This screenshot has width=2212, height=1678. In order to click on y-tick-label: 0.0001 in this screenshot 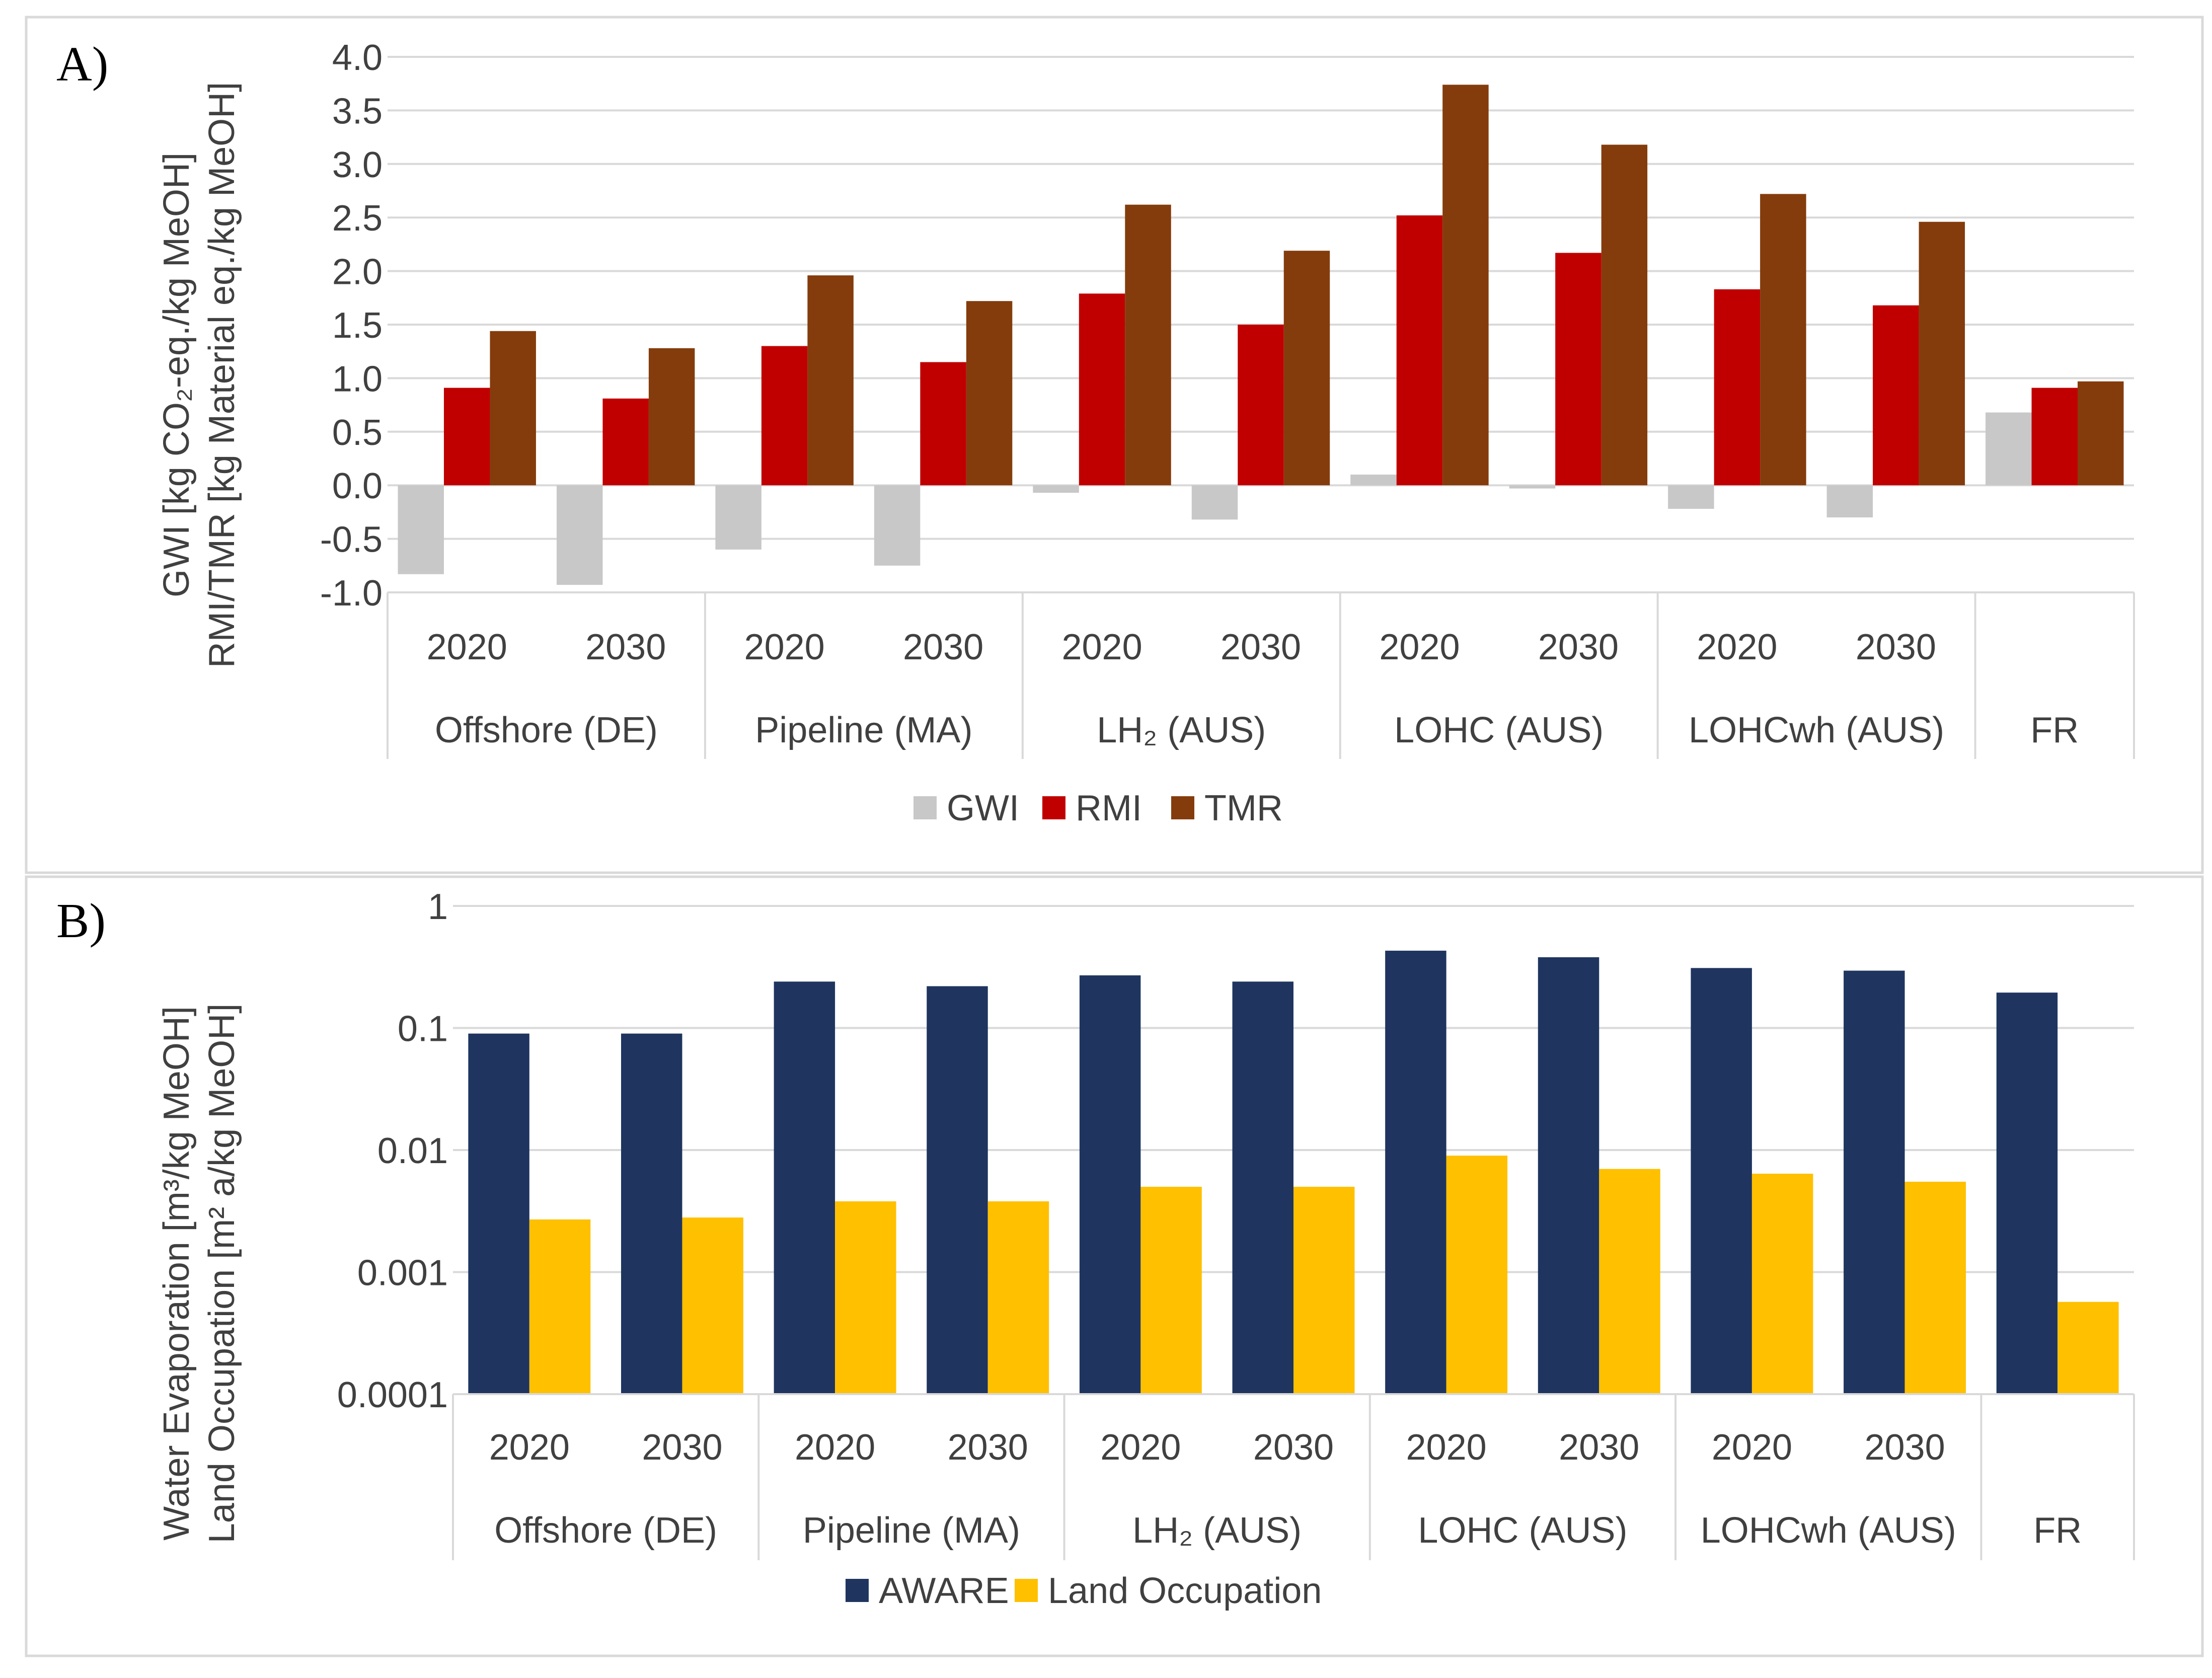, I will do `click(392, 1395)`.